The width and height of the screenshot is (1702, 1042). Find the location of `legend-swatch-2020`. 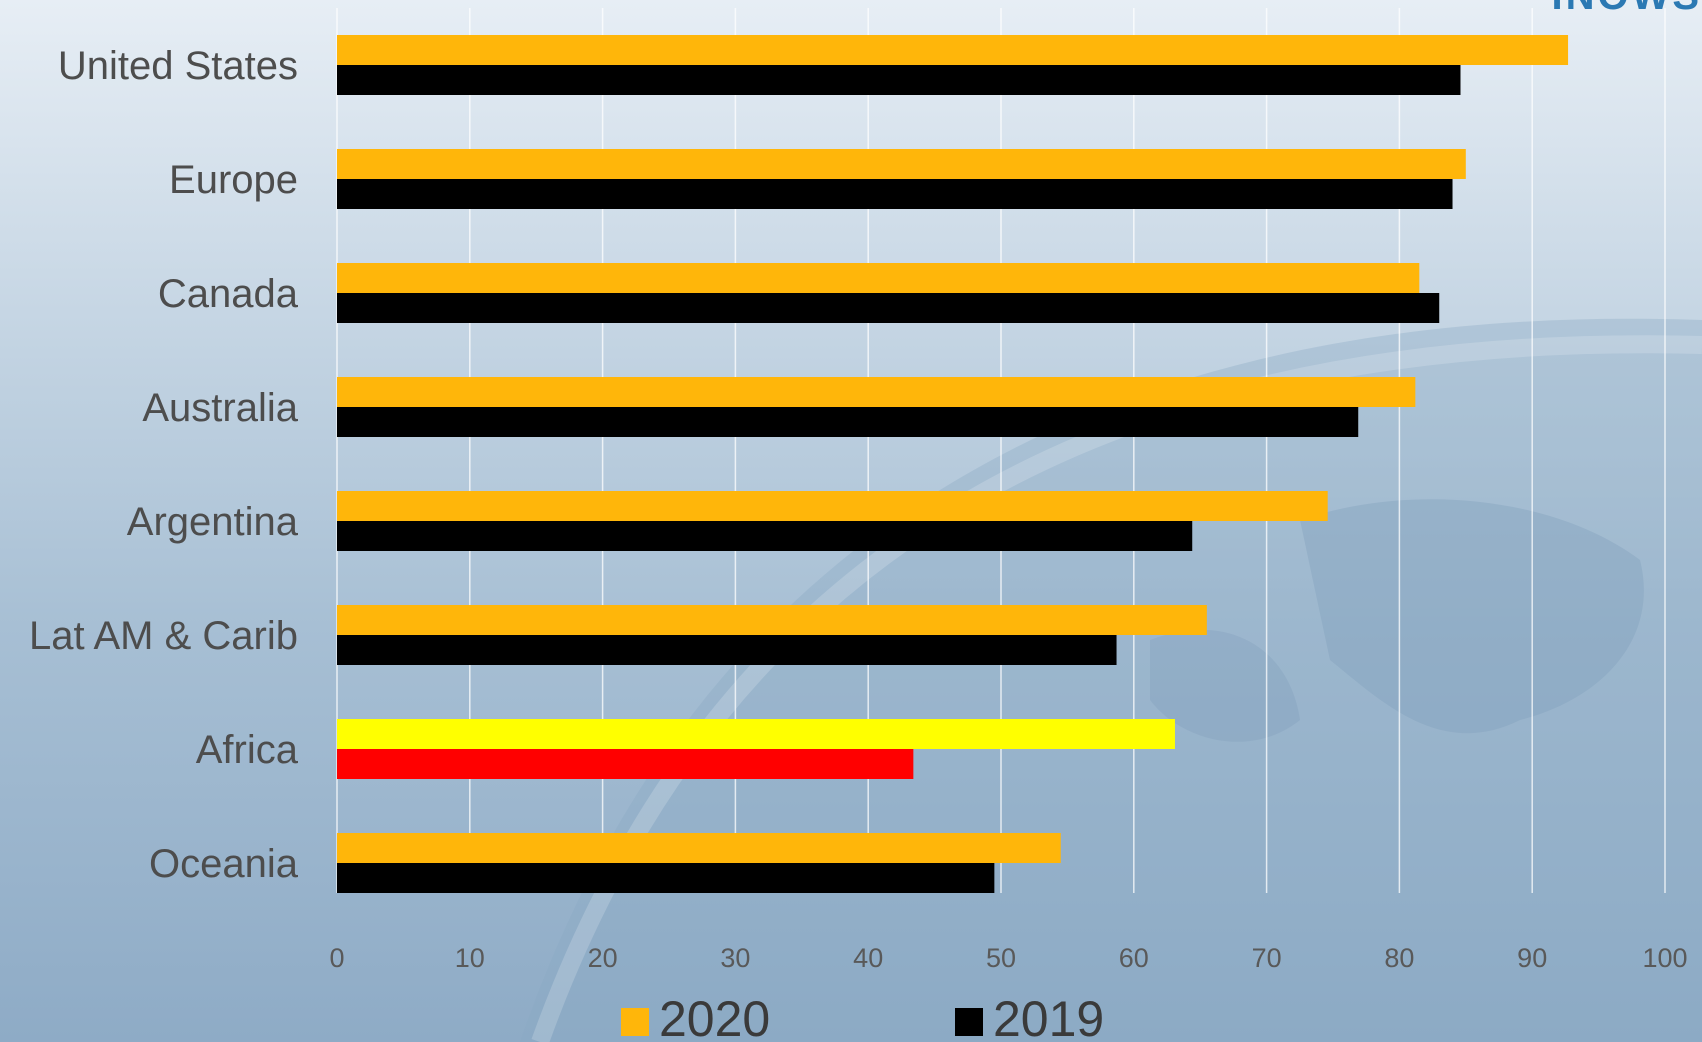

legend-swatch-2020 is located at coordinates (635, 1022).